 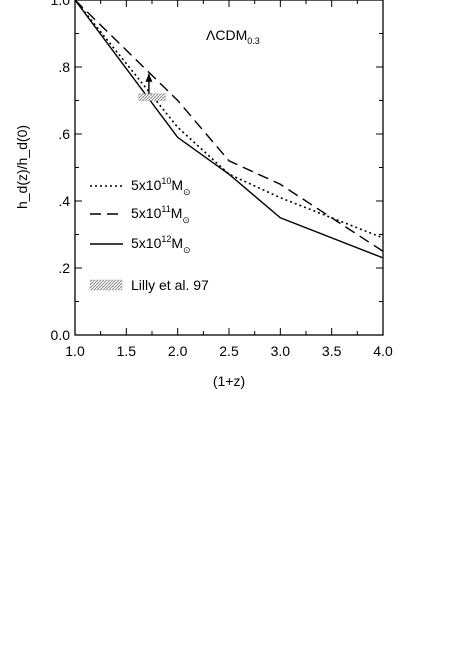 What do you see at coordinates (161, 186) in the screenshot?
I see `legend-label-1: 5x1010M⊙` at bounding box center [161, 186].